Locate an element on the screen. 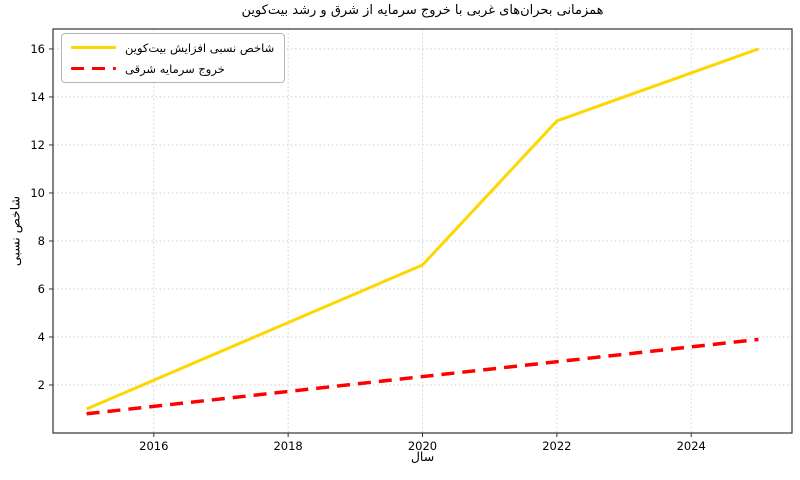  y-tick-label: 16 is located at coordinates (37, 49).